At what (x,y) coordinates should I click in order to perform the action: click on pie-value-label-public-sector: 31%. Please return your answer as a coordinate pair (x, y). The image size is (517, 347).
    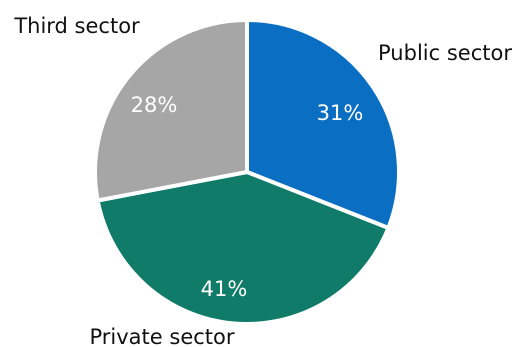
    Looking at the image, I should click on (340, 113).